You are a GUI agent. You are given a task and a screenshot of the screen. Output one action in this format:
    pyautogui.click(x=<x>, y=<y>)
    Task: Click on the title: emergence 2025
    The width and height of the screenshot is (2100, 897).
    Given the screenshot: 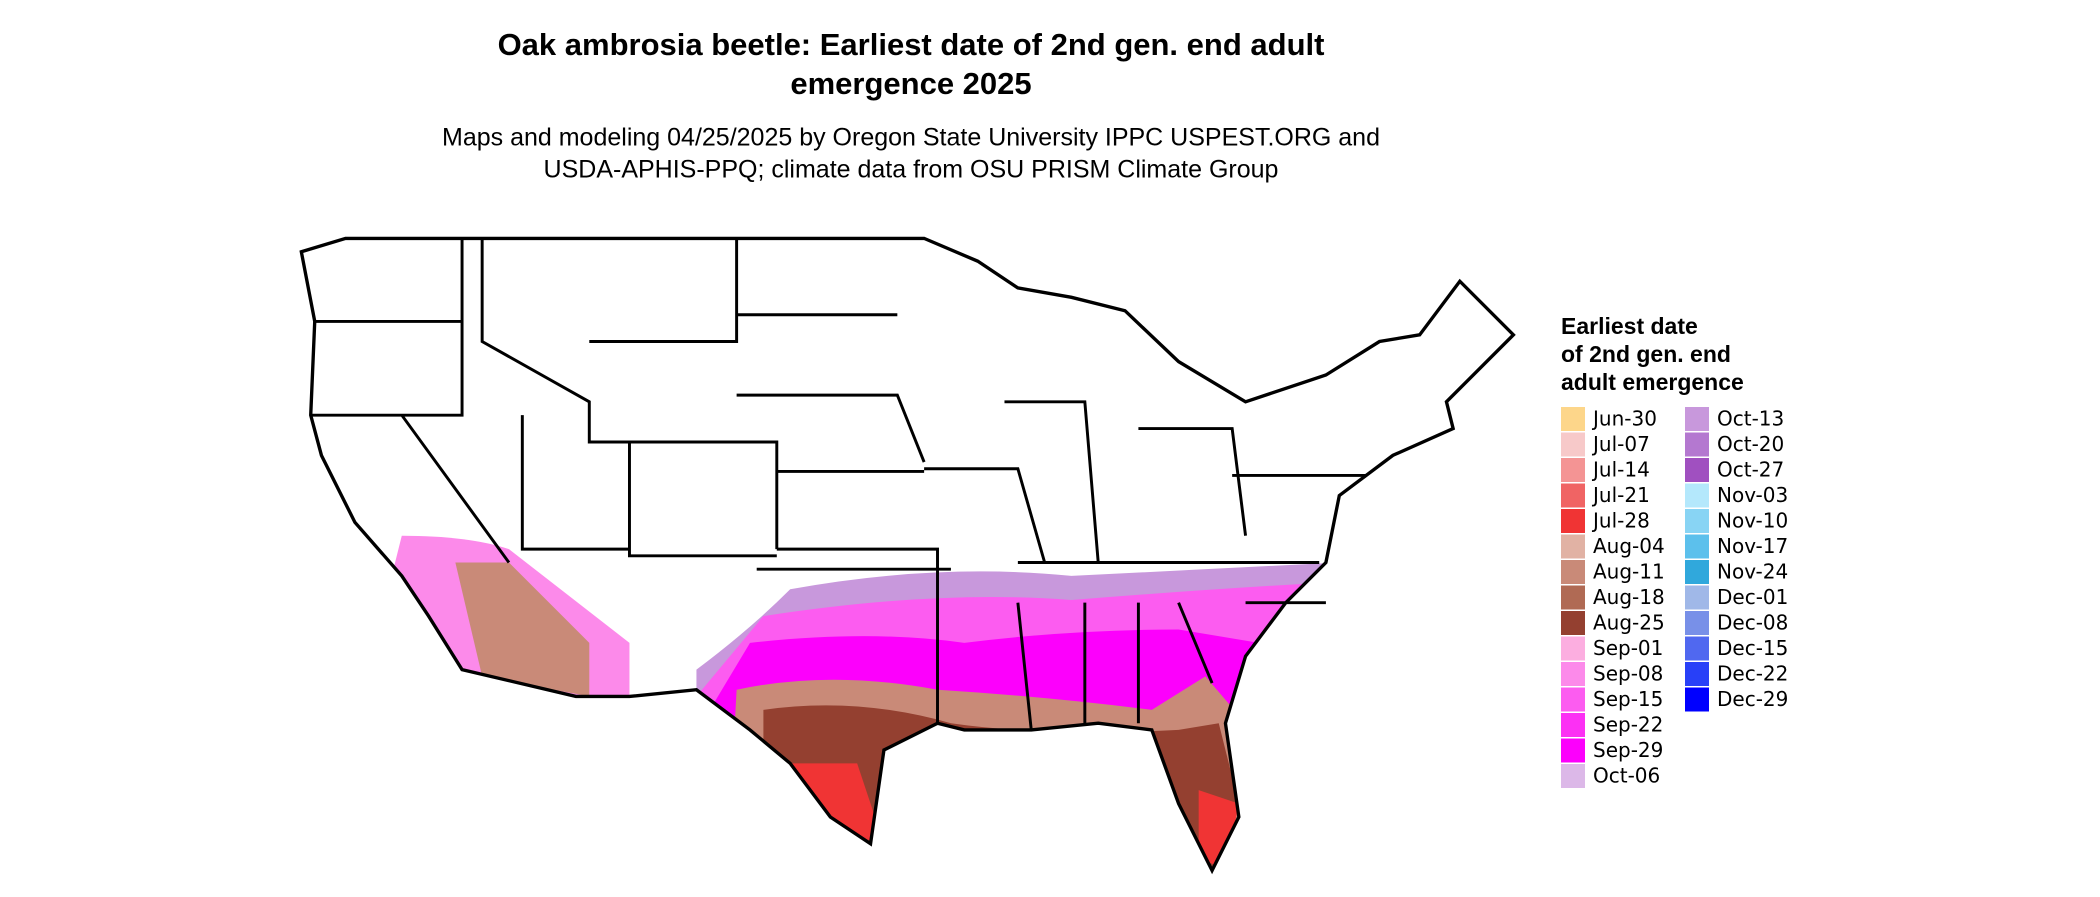 What is the action you would take?
    pyautogui.click(x=910, y=83)
    